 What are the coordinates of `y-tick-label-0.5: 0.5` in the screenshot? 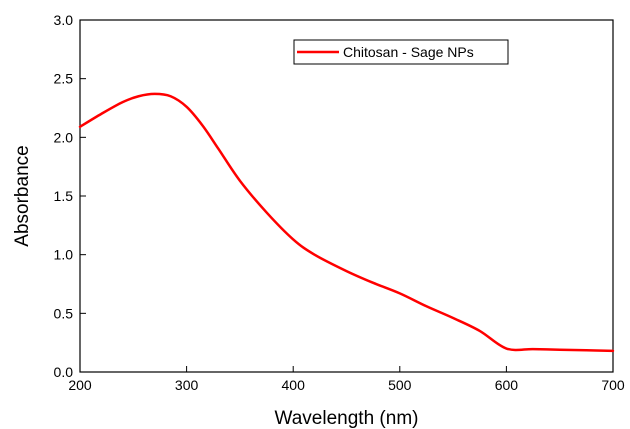 It's located at (64, 313).